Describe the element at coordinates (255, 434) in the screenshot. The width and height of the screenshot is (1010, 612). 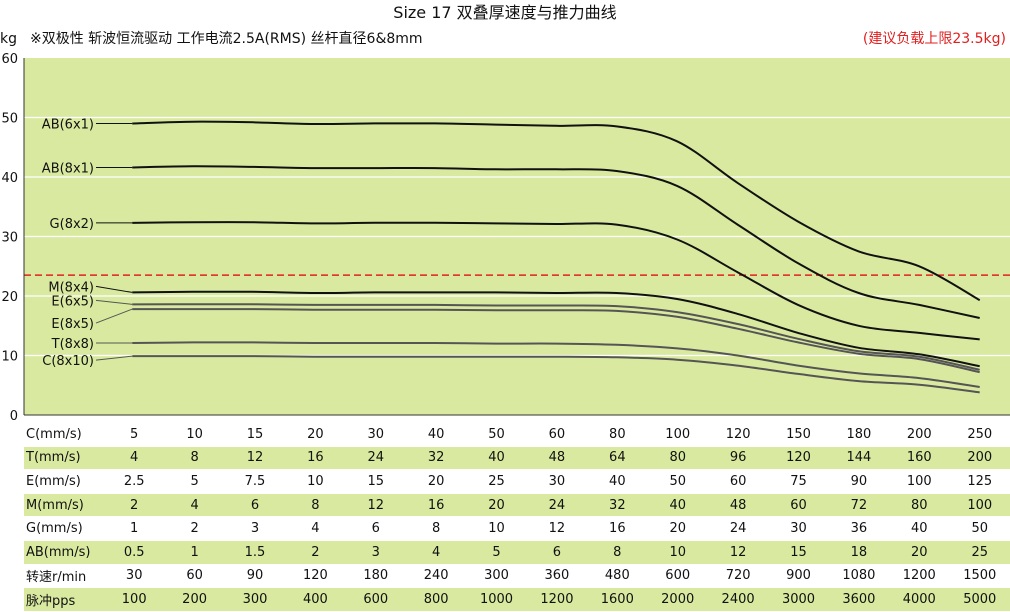
I see `table-cell: 15` at that location.